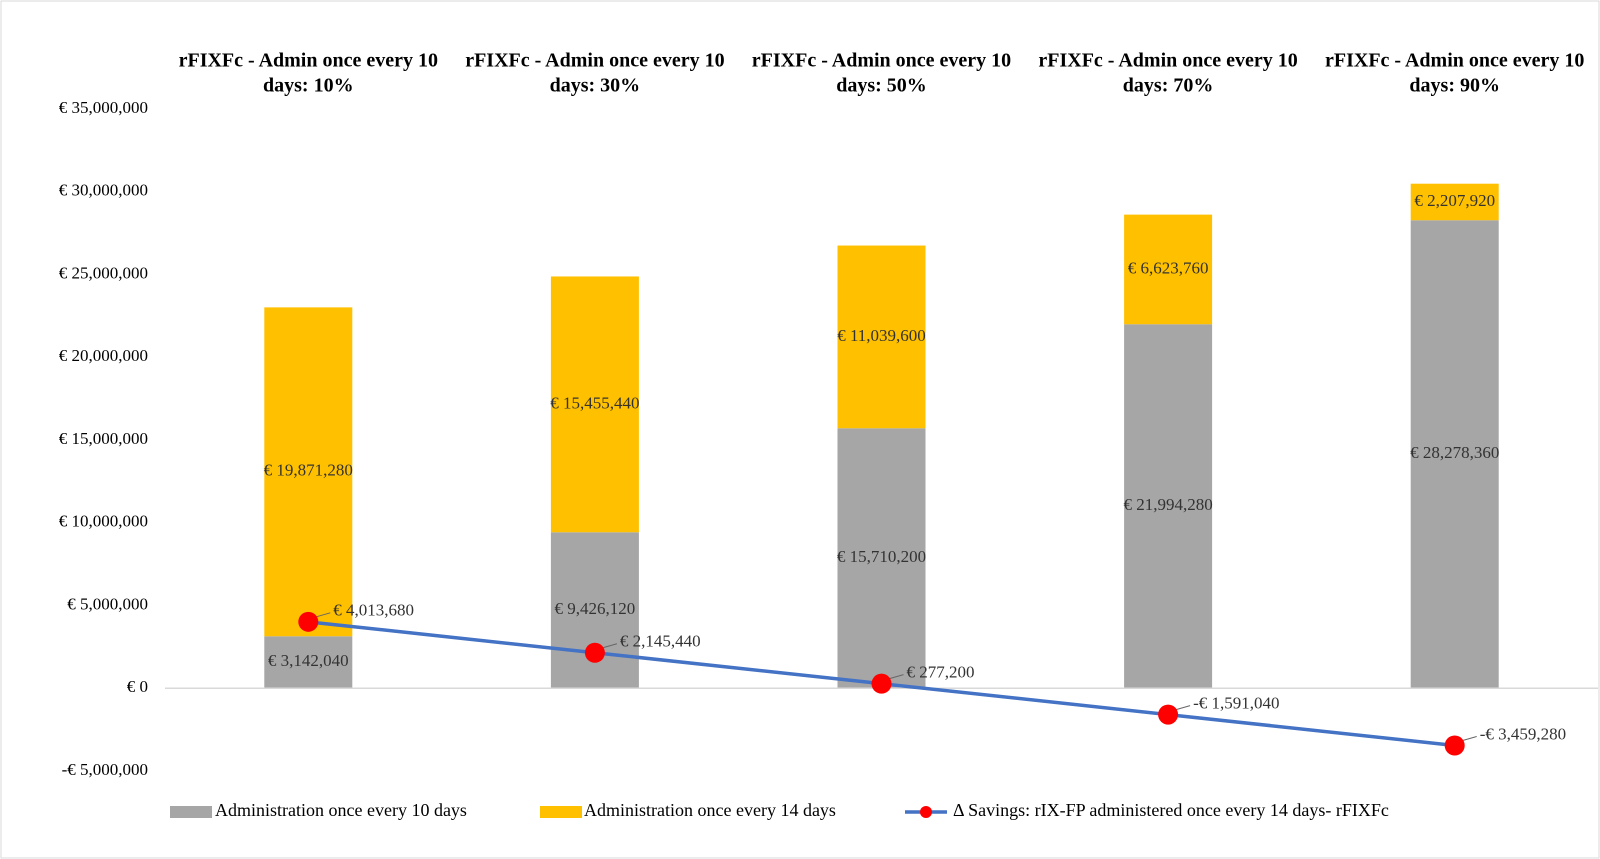  I want to click on y-tick-label: -€ 5,000,000, so click(105, 769).